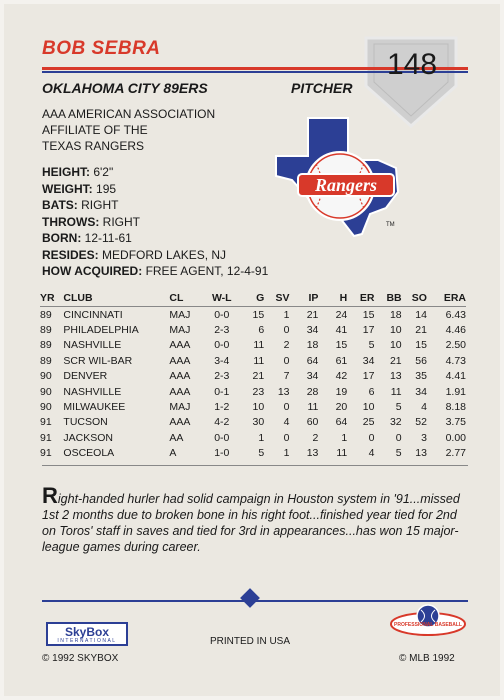  Describe the element at coordinates (428, 620) in the screenshot. I see `professional-baseball-logo` at that location.